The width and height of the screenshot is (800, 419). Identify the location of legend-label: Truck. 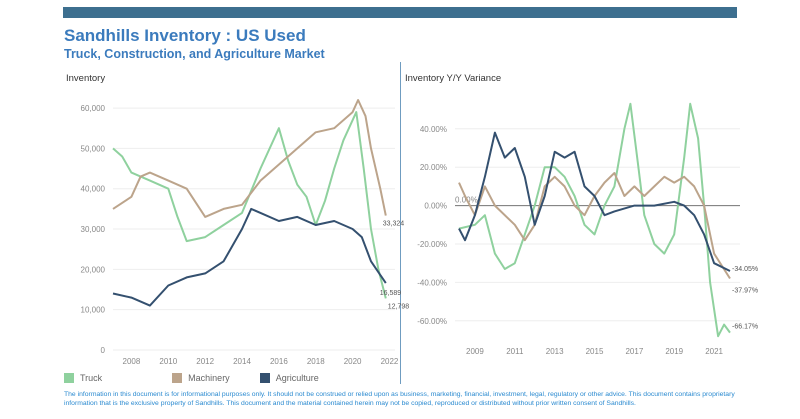
(91, 378).